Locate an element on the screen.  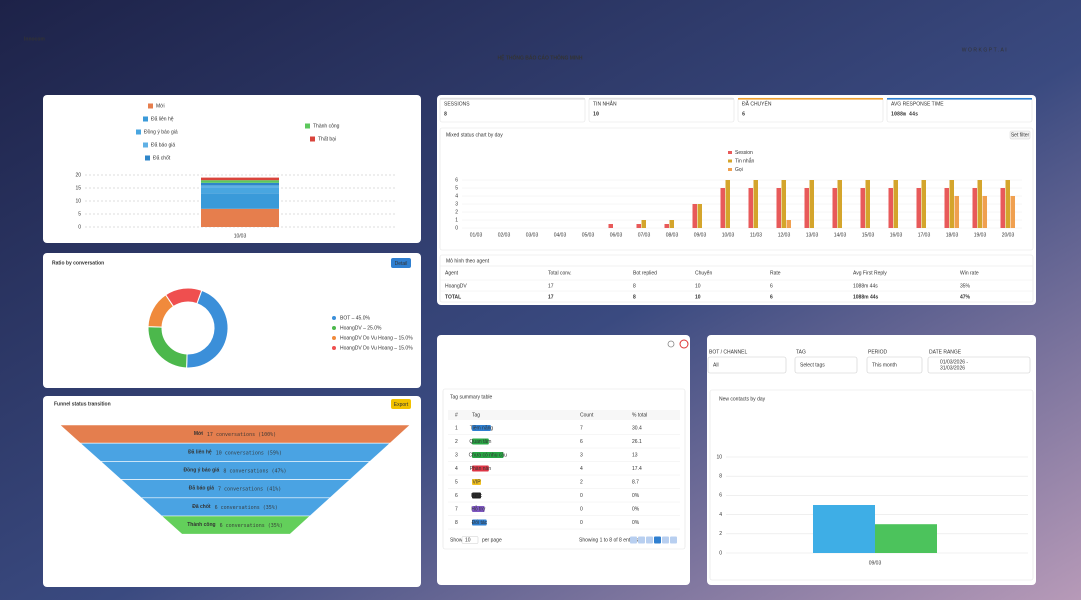
filter-label: BOT / CHANNEL is located at coordinates (728, 352).